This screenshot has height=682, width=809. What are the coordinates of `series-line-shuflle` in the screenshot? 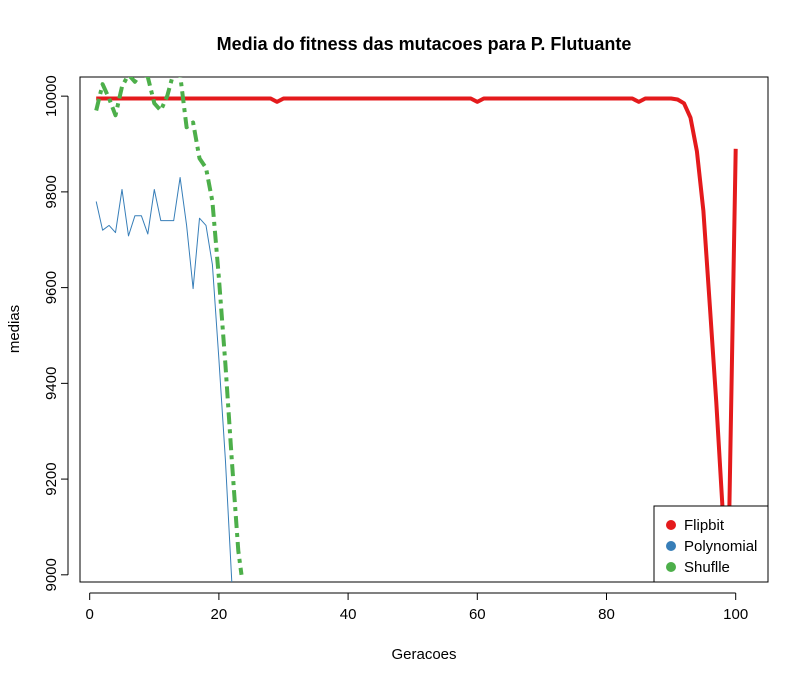 It's located at (169, 326).